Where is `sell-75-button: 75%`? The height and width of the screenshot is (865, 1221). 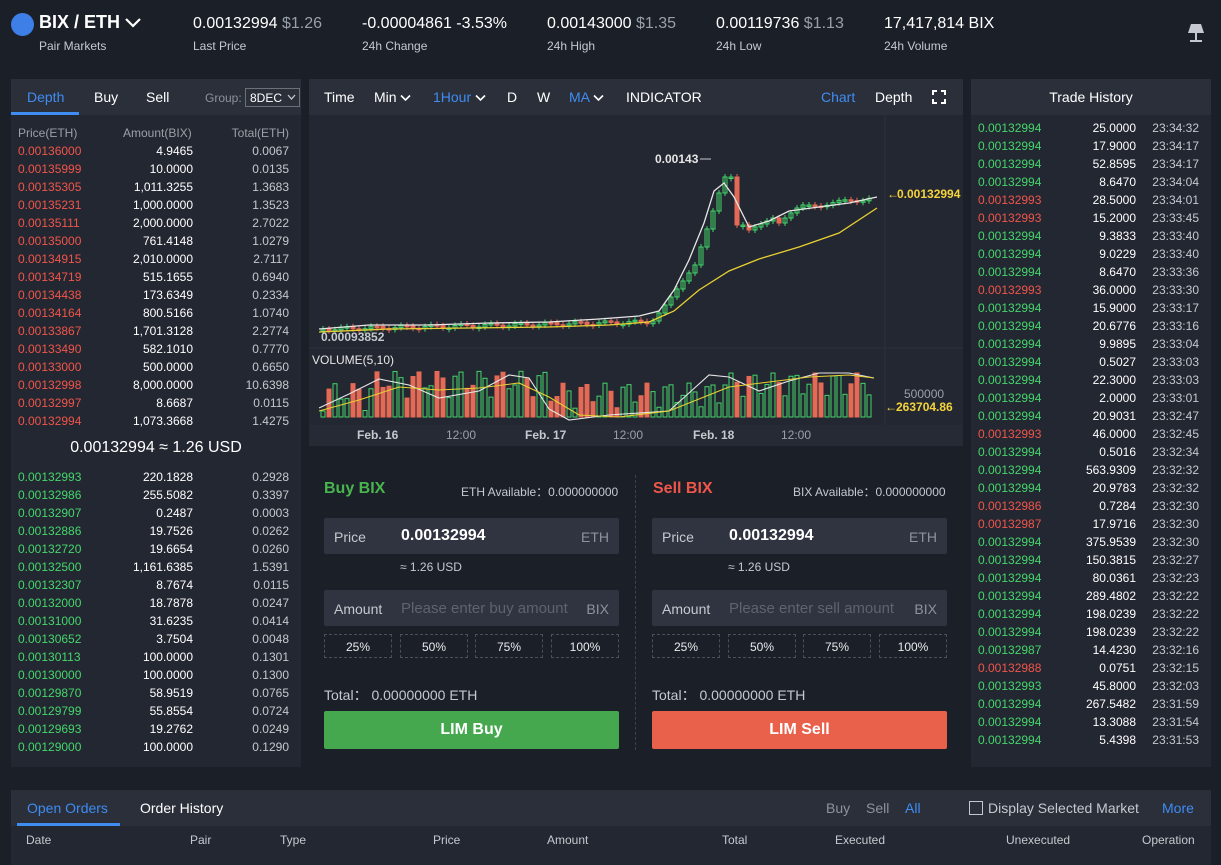 sell-75-button: 75% is located at coordinates (837, 646).